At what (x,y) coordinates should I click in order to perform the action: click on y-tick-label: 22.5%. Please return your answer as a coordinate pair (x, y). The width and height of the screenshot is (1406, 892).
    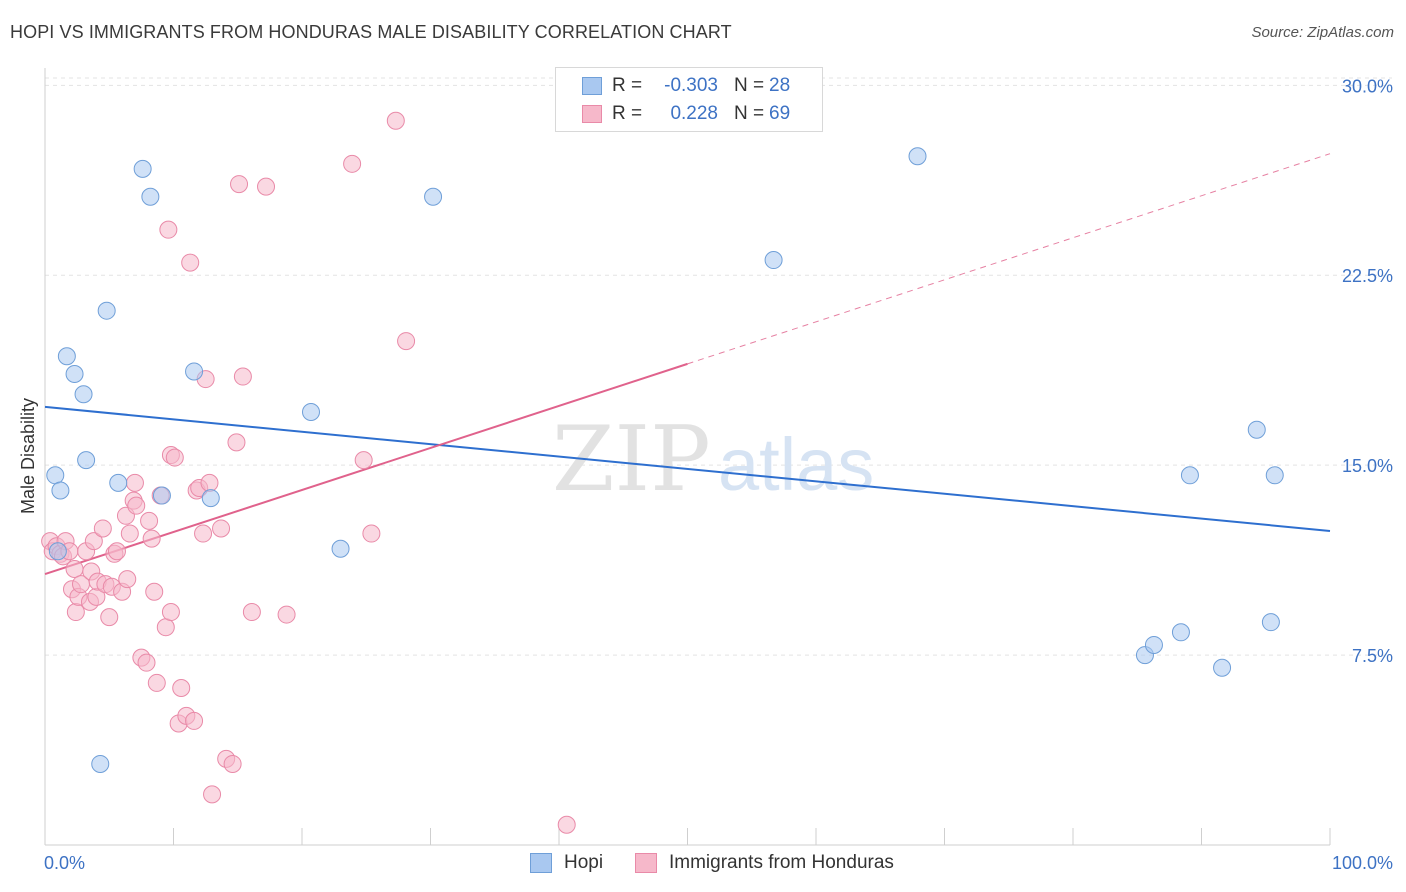
    Looking at the image, I should click on (1367, 276).